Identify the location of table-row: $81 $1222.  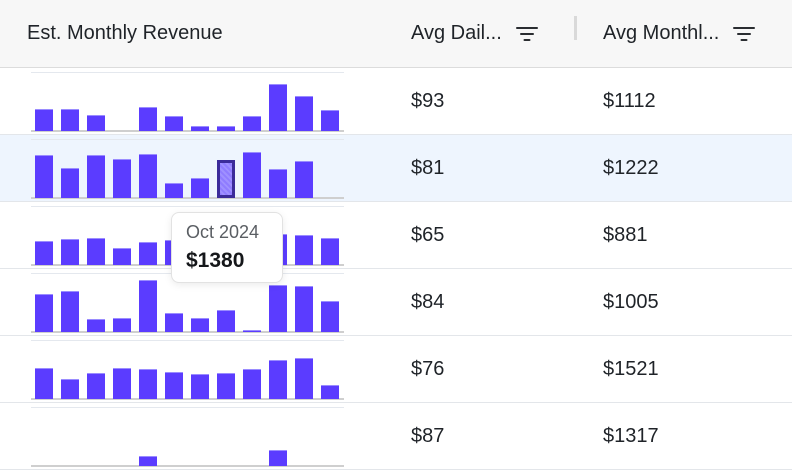
(396, 168).